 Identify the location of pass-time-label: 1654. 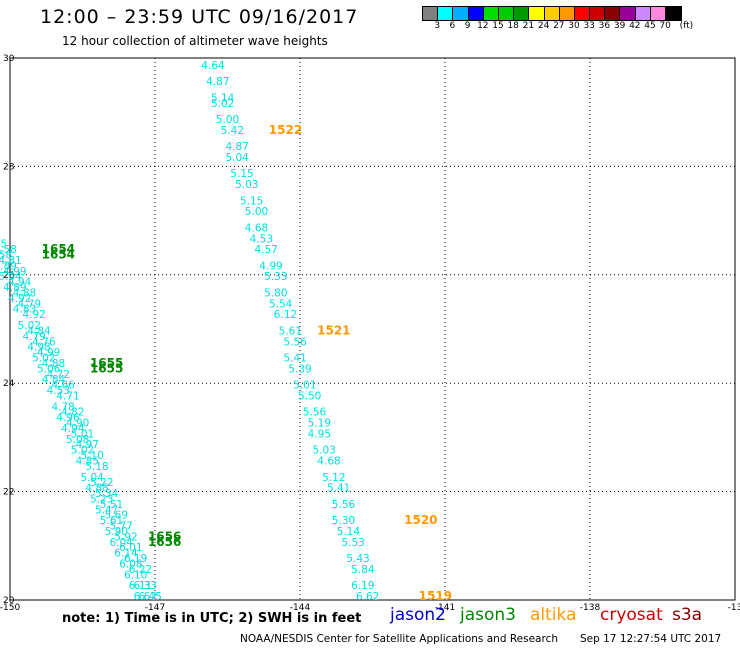
(58, 249).